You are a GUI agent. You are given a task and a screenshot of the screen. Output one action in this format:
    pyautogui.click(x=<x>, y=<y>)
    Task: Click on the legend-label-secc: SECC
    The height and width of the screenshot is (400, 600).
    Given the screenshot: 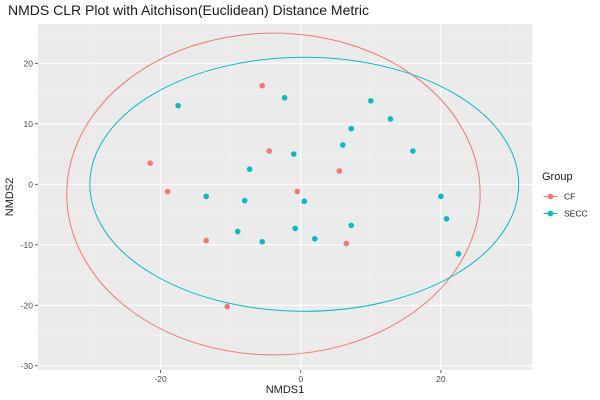 What is the action you would take?
    pyautogui.click(x=576, y=214)
    